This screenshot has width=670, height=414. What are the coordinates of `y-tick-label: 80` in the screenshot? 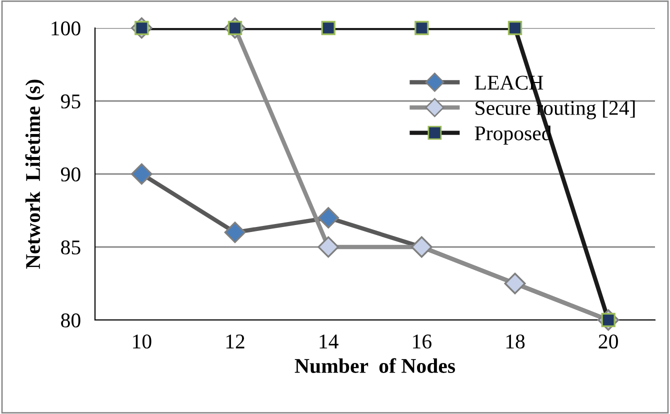 It's located at (70, 320).